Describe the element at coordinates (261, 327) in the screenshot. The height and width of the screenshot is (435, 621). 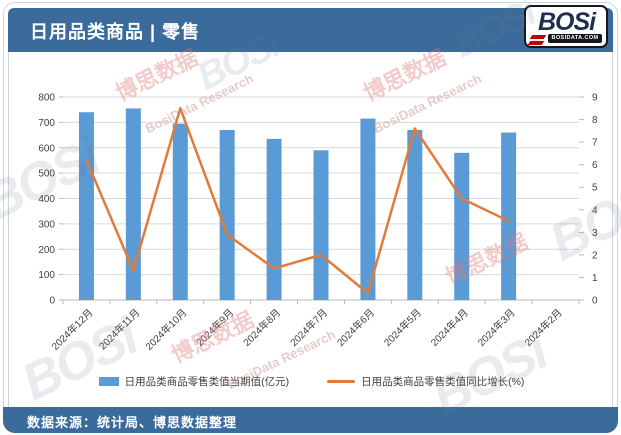
I see `svg-text: 2024年8月` at that location.